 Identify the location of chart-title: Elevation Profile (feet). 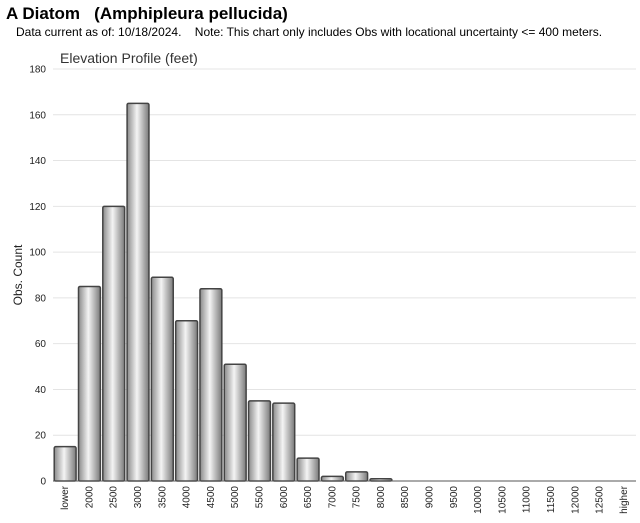
(129, 58).